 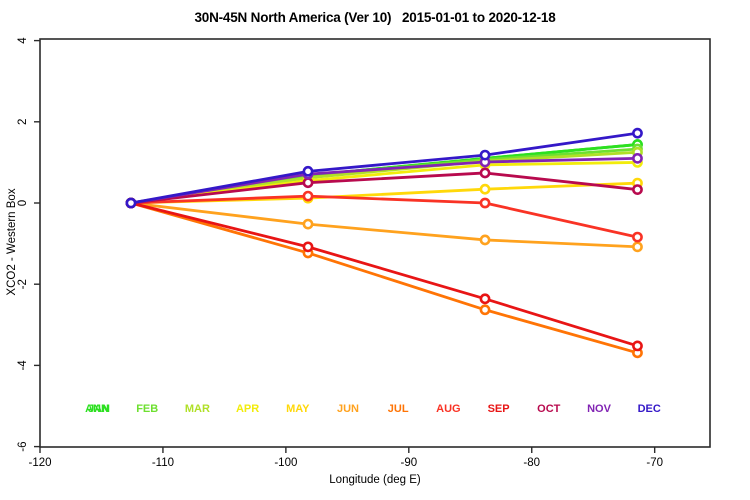 I want to click on series-point-NOV, so click(x=637, y=158).